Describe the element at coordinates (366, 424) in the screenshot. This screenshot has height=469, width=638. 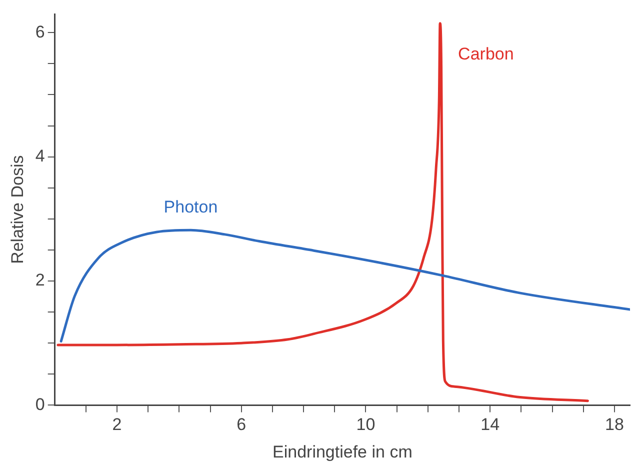
I see `x-tick-label: 10` at that location.